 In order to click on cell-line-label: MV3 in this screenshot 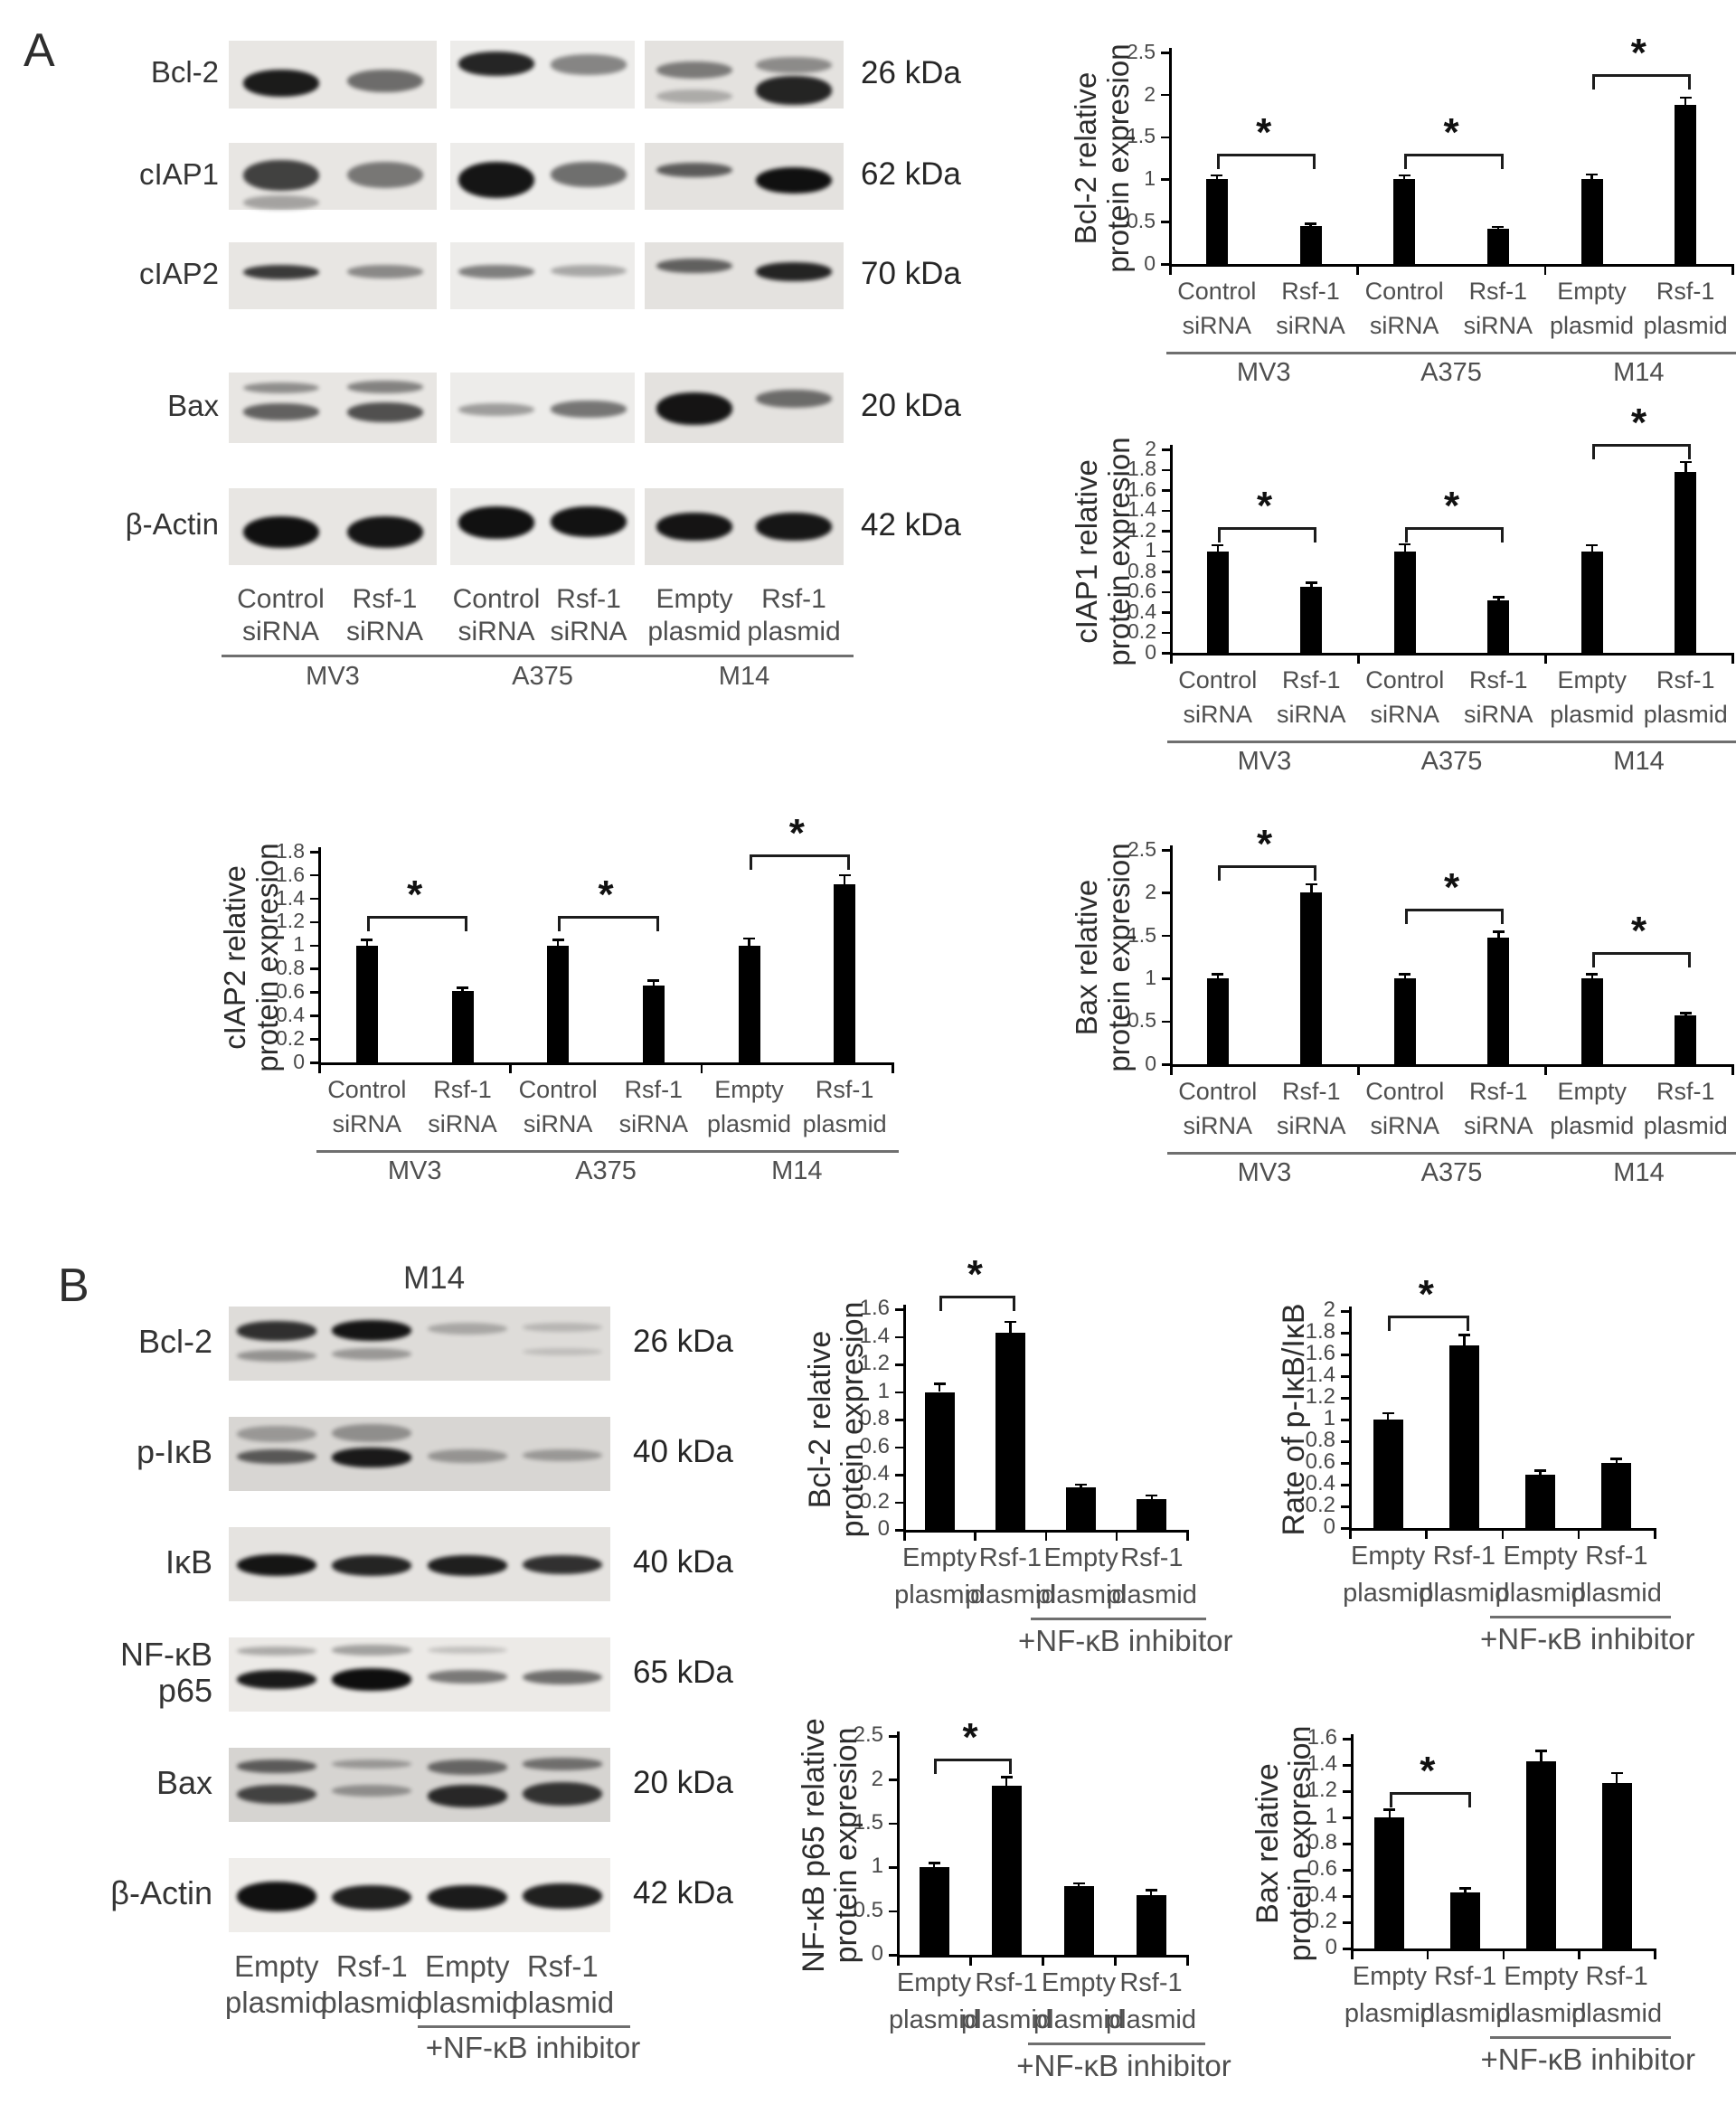, I will do `click(333, 676)`.